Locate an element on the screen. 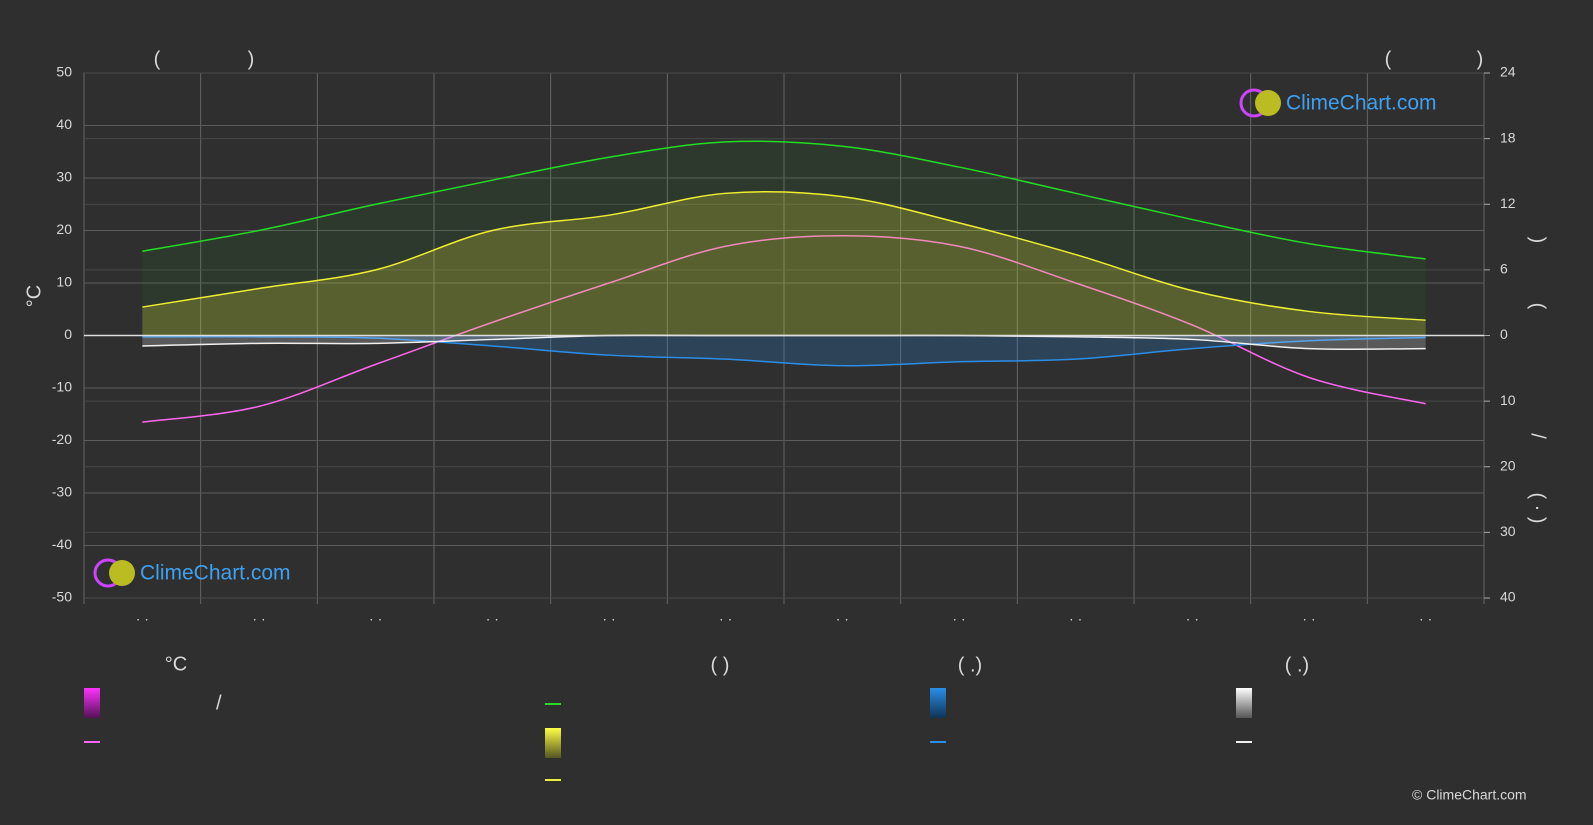  y-tick-label: 30 is located at coordinates (64, 177).